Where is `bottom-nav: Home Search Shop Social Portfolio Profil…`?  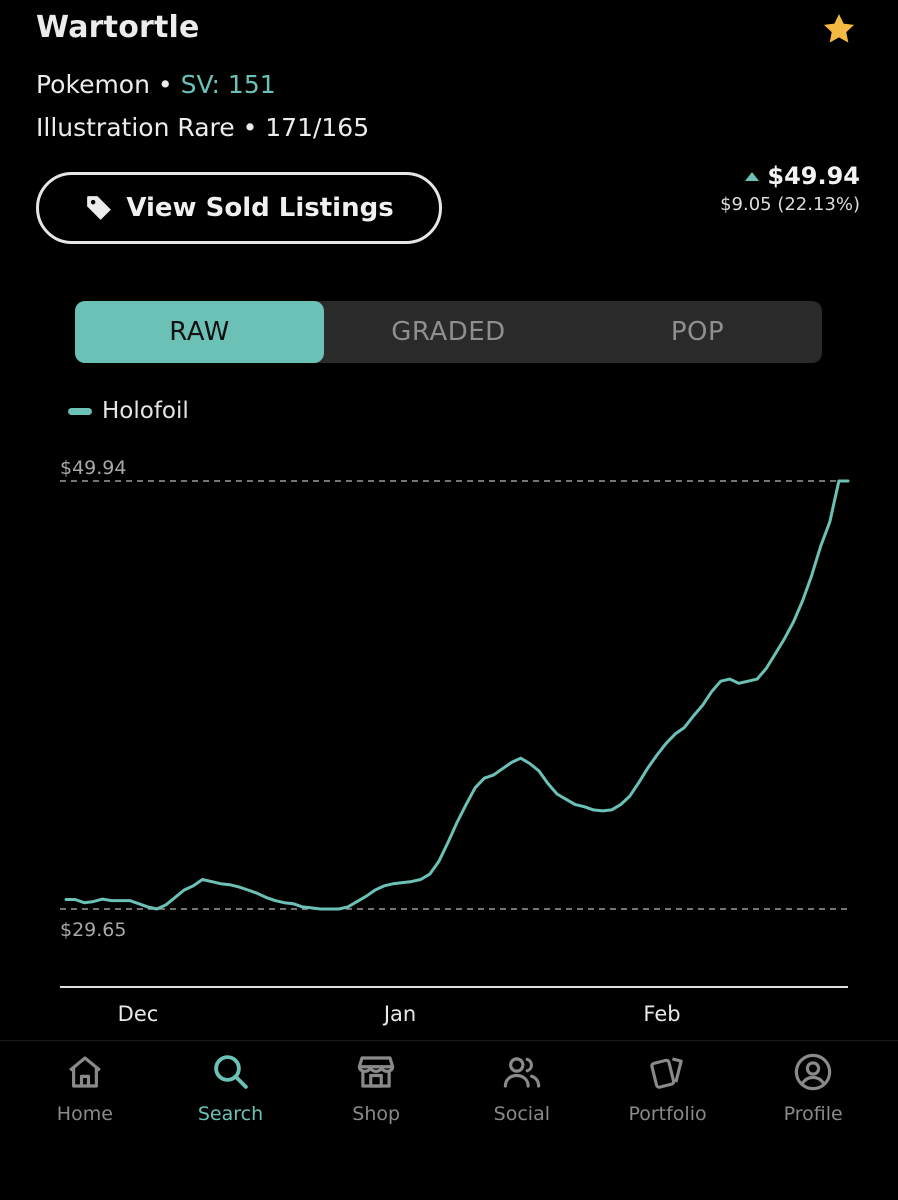 bottom-nav: Home Search Shop Social Portfolio Profil… is located at coordinates (449, 1120).